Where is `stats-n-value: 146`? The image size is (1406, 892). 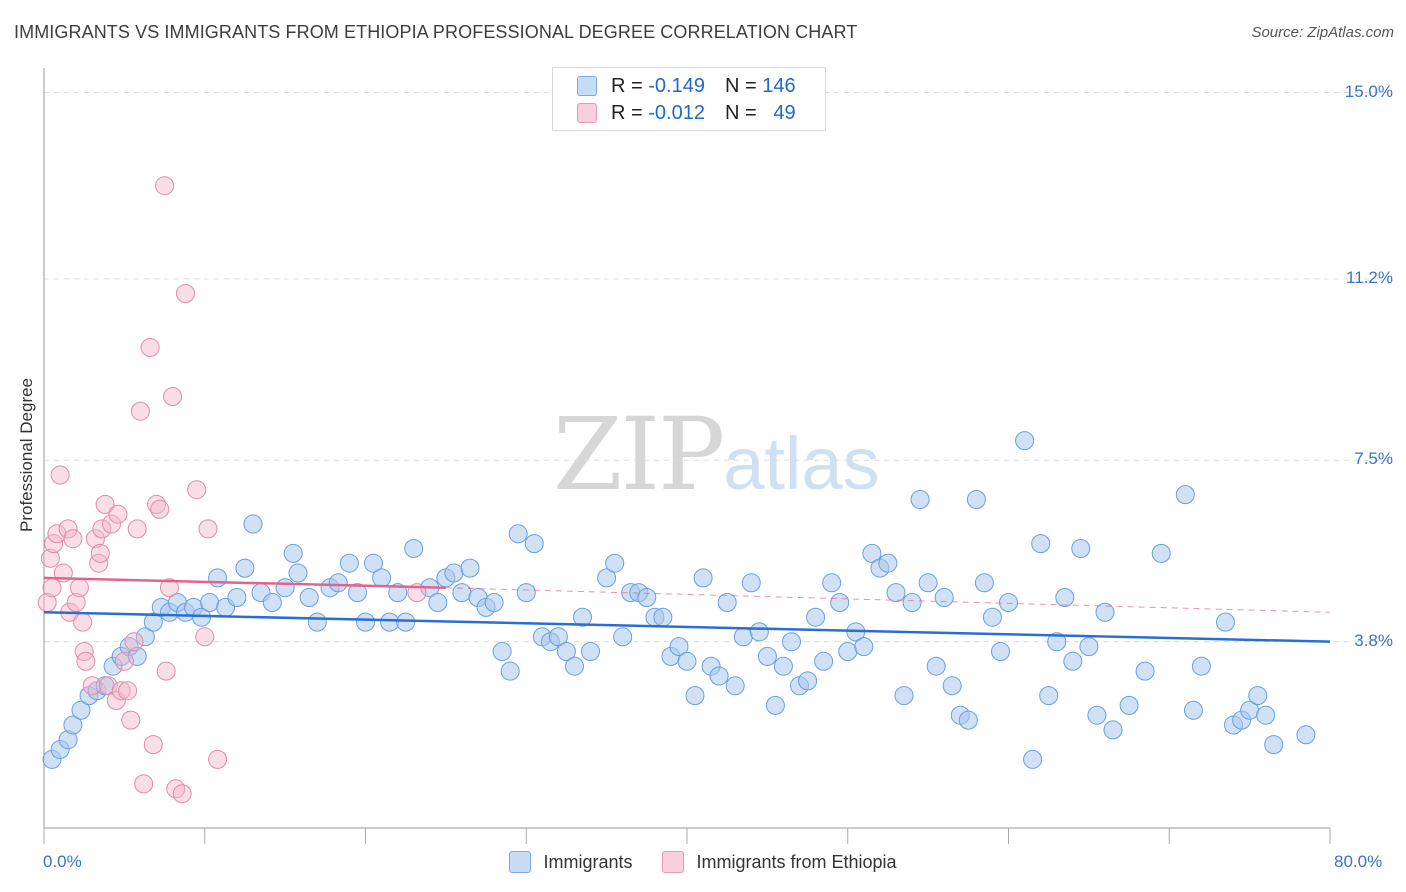 stats-n-value: 146 is located at coordinates (779, 85).